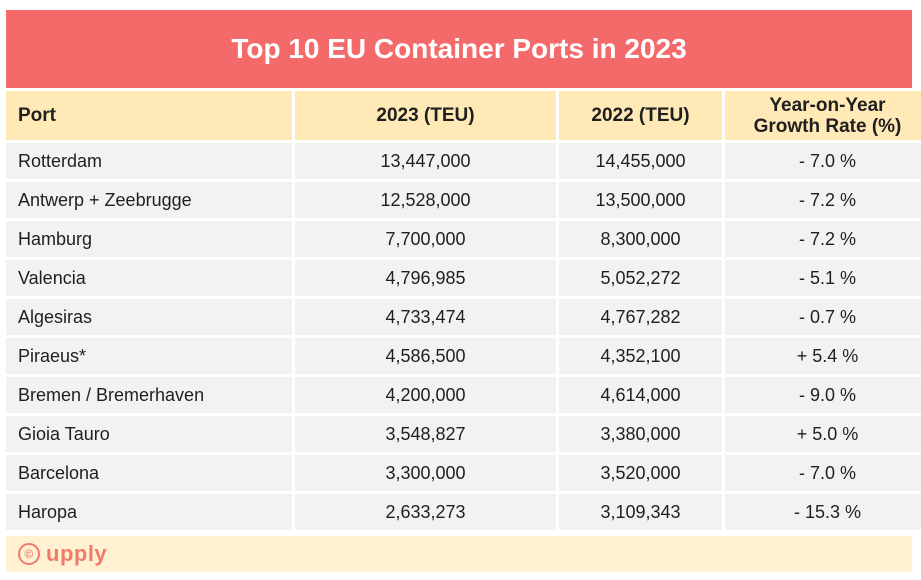 The image size is (921, 580). What do you see at coordinates (425, 239) in the screenshot?
I see `cell-2023: 7,700,000` at bounding box center [425, 239].